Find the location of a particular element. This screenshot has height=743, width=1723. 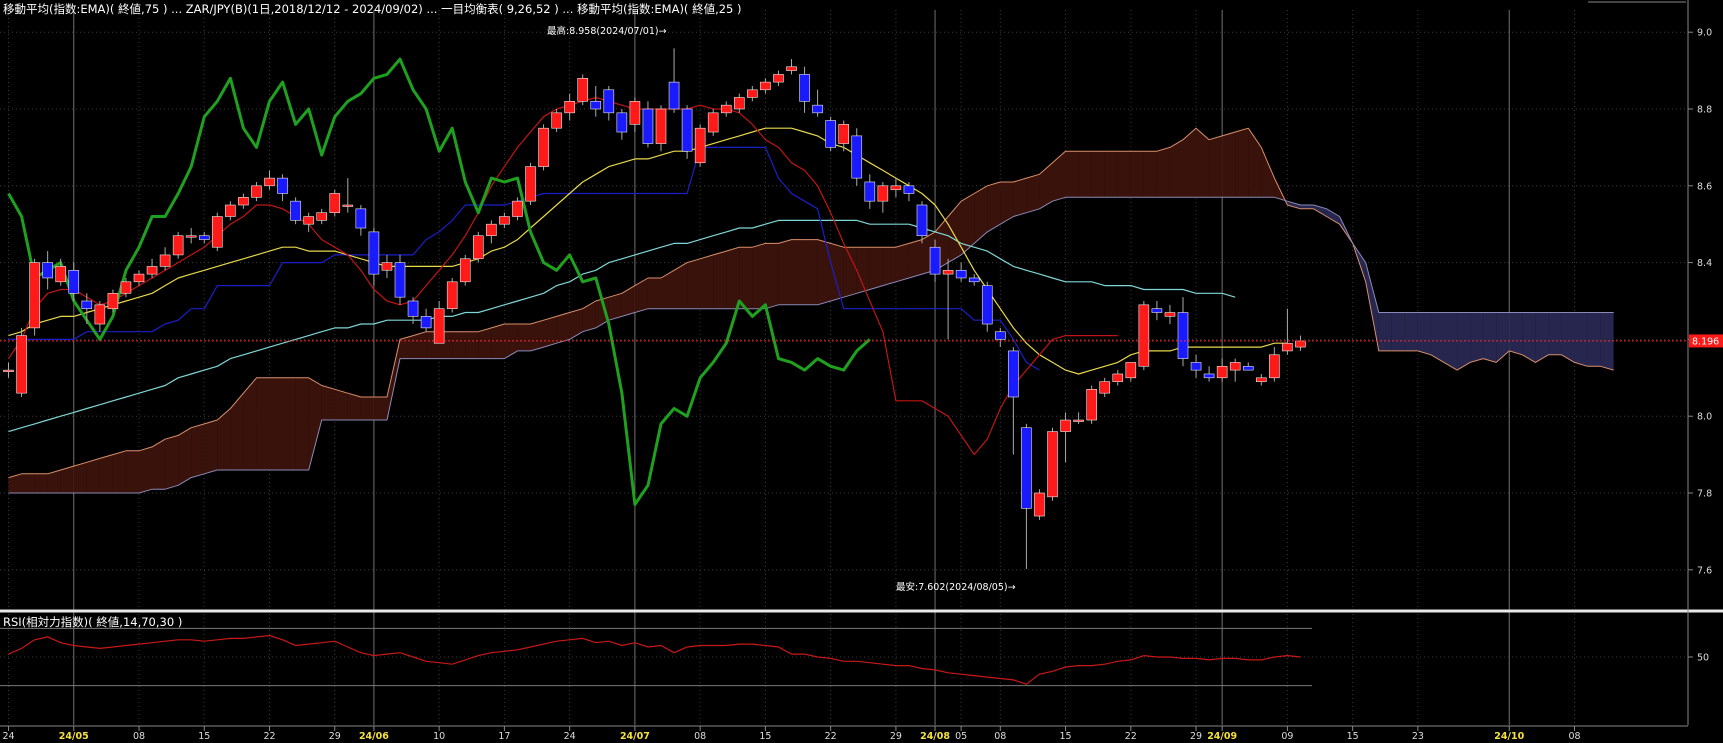

date-tick-label: 24/09 is located at coordinates (1222, 736).